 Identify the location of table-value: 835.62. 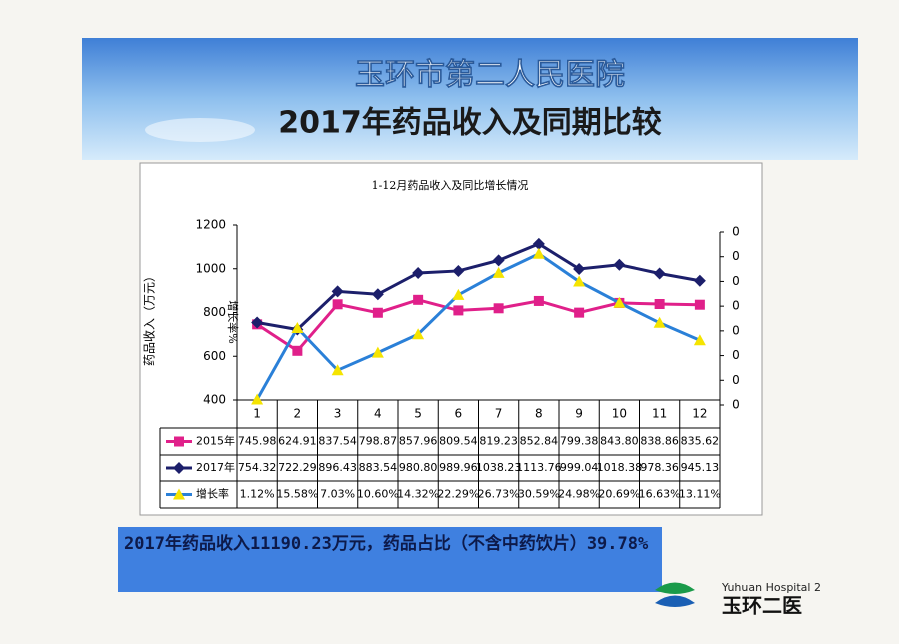
(700, 441).